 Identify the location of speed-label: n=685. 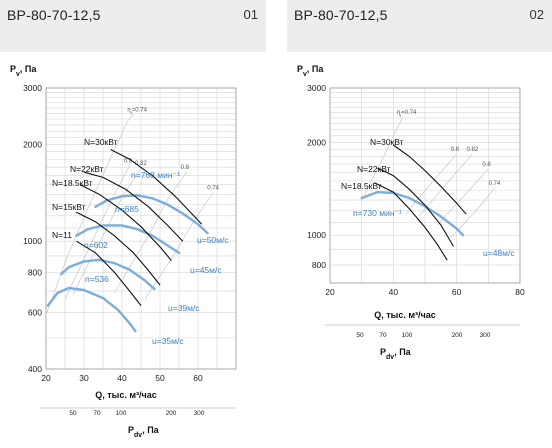
(127, 209).